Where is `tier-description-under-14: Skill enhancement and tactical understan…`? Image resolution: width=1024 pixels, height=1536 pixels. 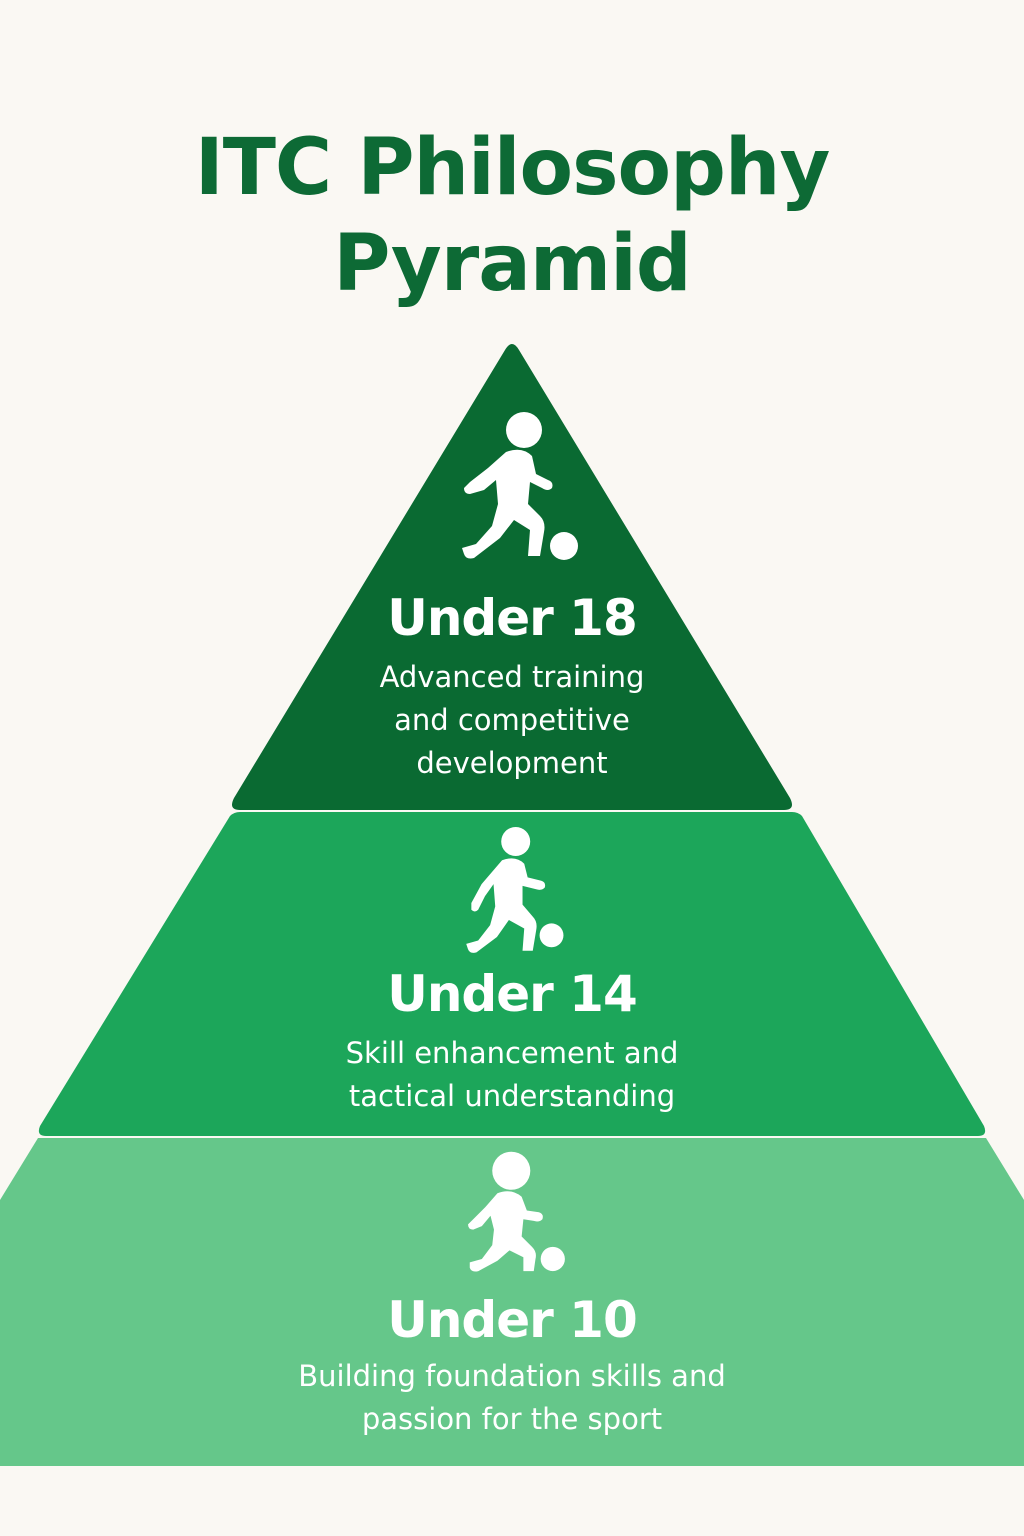 tier-description-under-14: Skill enhancement and tactical understan… is located at coordinates (512, 1075).